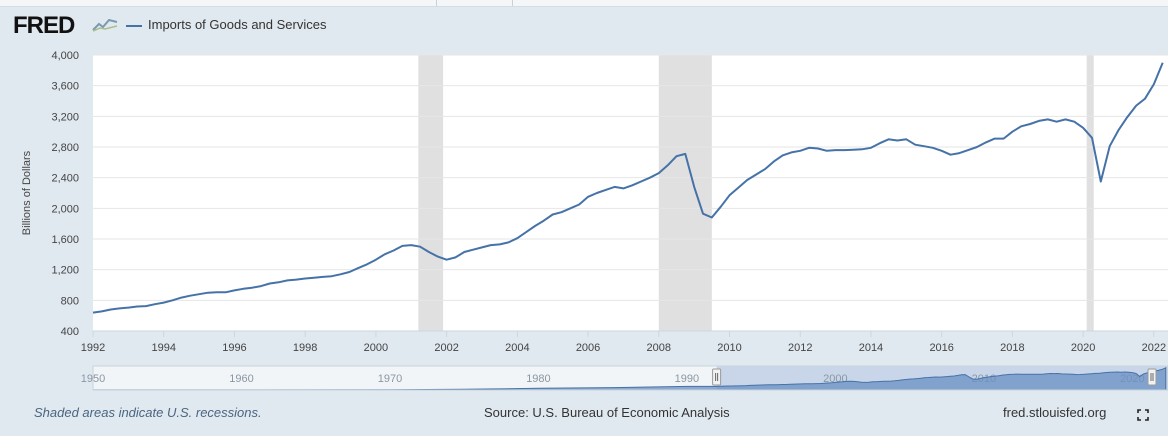  Describe the element at coordinates (607, 412) in the screenshot. I see `source-text: Source: U.S. Bureau of Economic Analysis` at that location.